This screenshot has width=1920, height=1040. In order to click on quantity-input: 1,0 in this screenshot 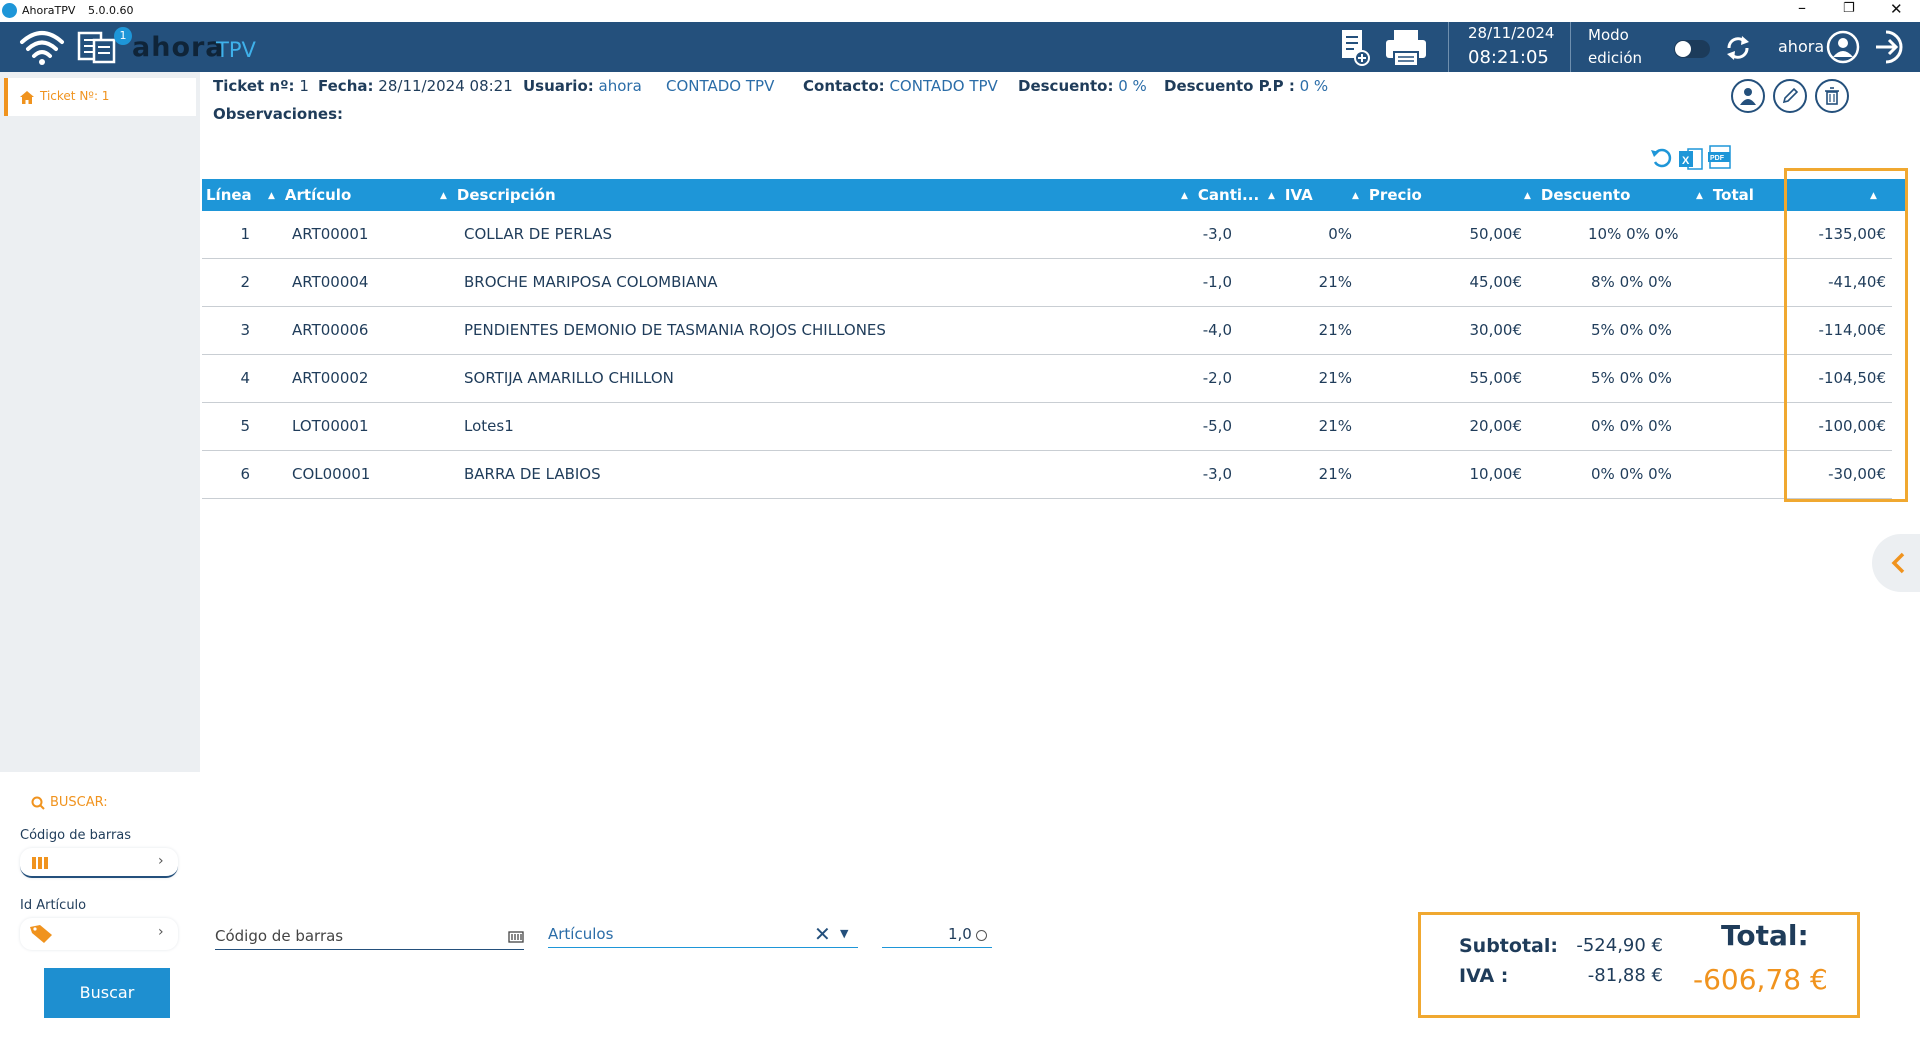, I will do `click(937, 935)`.